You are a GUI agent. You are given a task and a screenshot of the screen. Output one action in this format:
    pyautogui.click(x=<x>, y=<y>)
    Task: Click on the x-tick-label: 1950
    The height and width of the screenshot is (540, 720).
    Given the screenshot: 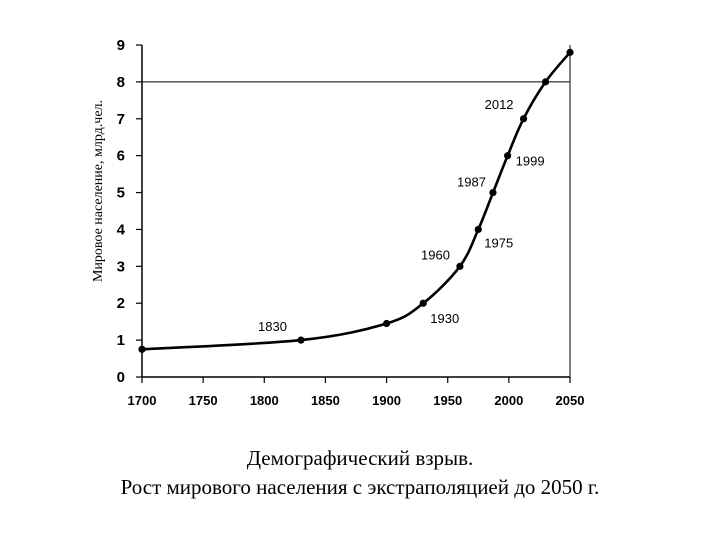 What is the action you would take?
    pyautogui.click(x=447, y=400)
    